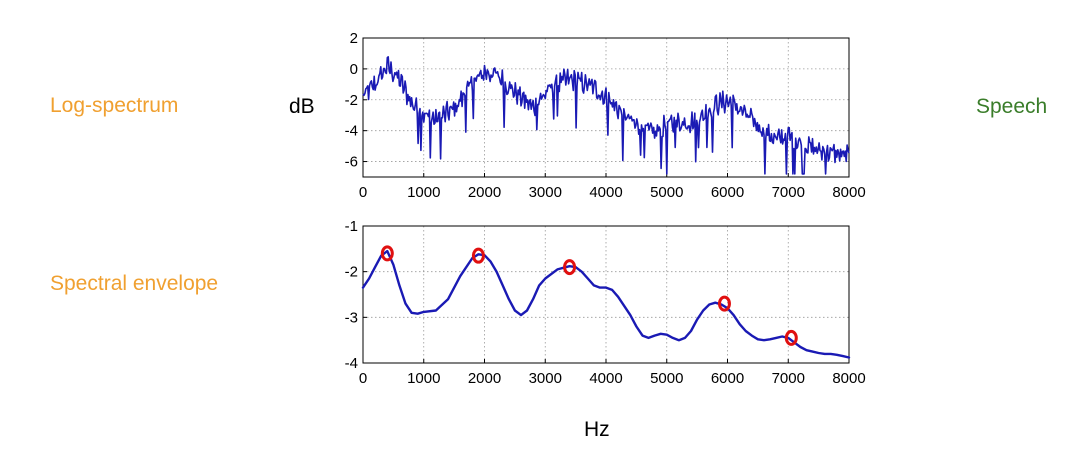  I want to click on top-xtick-label: 7000, so click(788, 192).